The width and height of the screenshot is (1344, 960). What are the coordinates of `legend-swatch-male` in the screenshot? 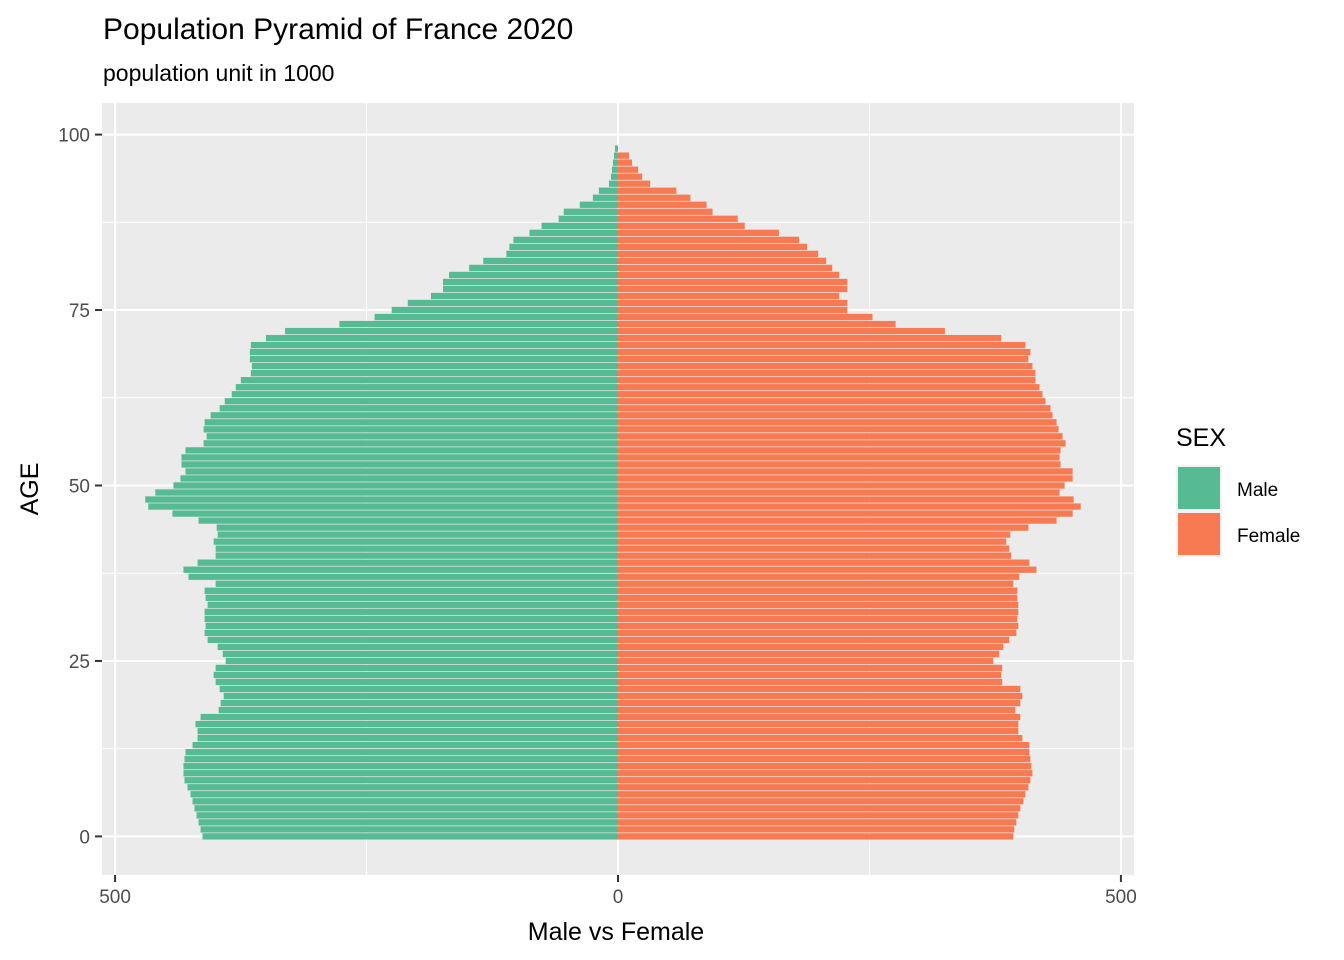 It's located at (1199, 488).